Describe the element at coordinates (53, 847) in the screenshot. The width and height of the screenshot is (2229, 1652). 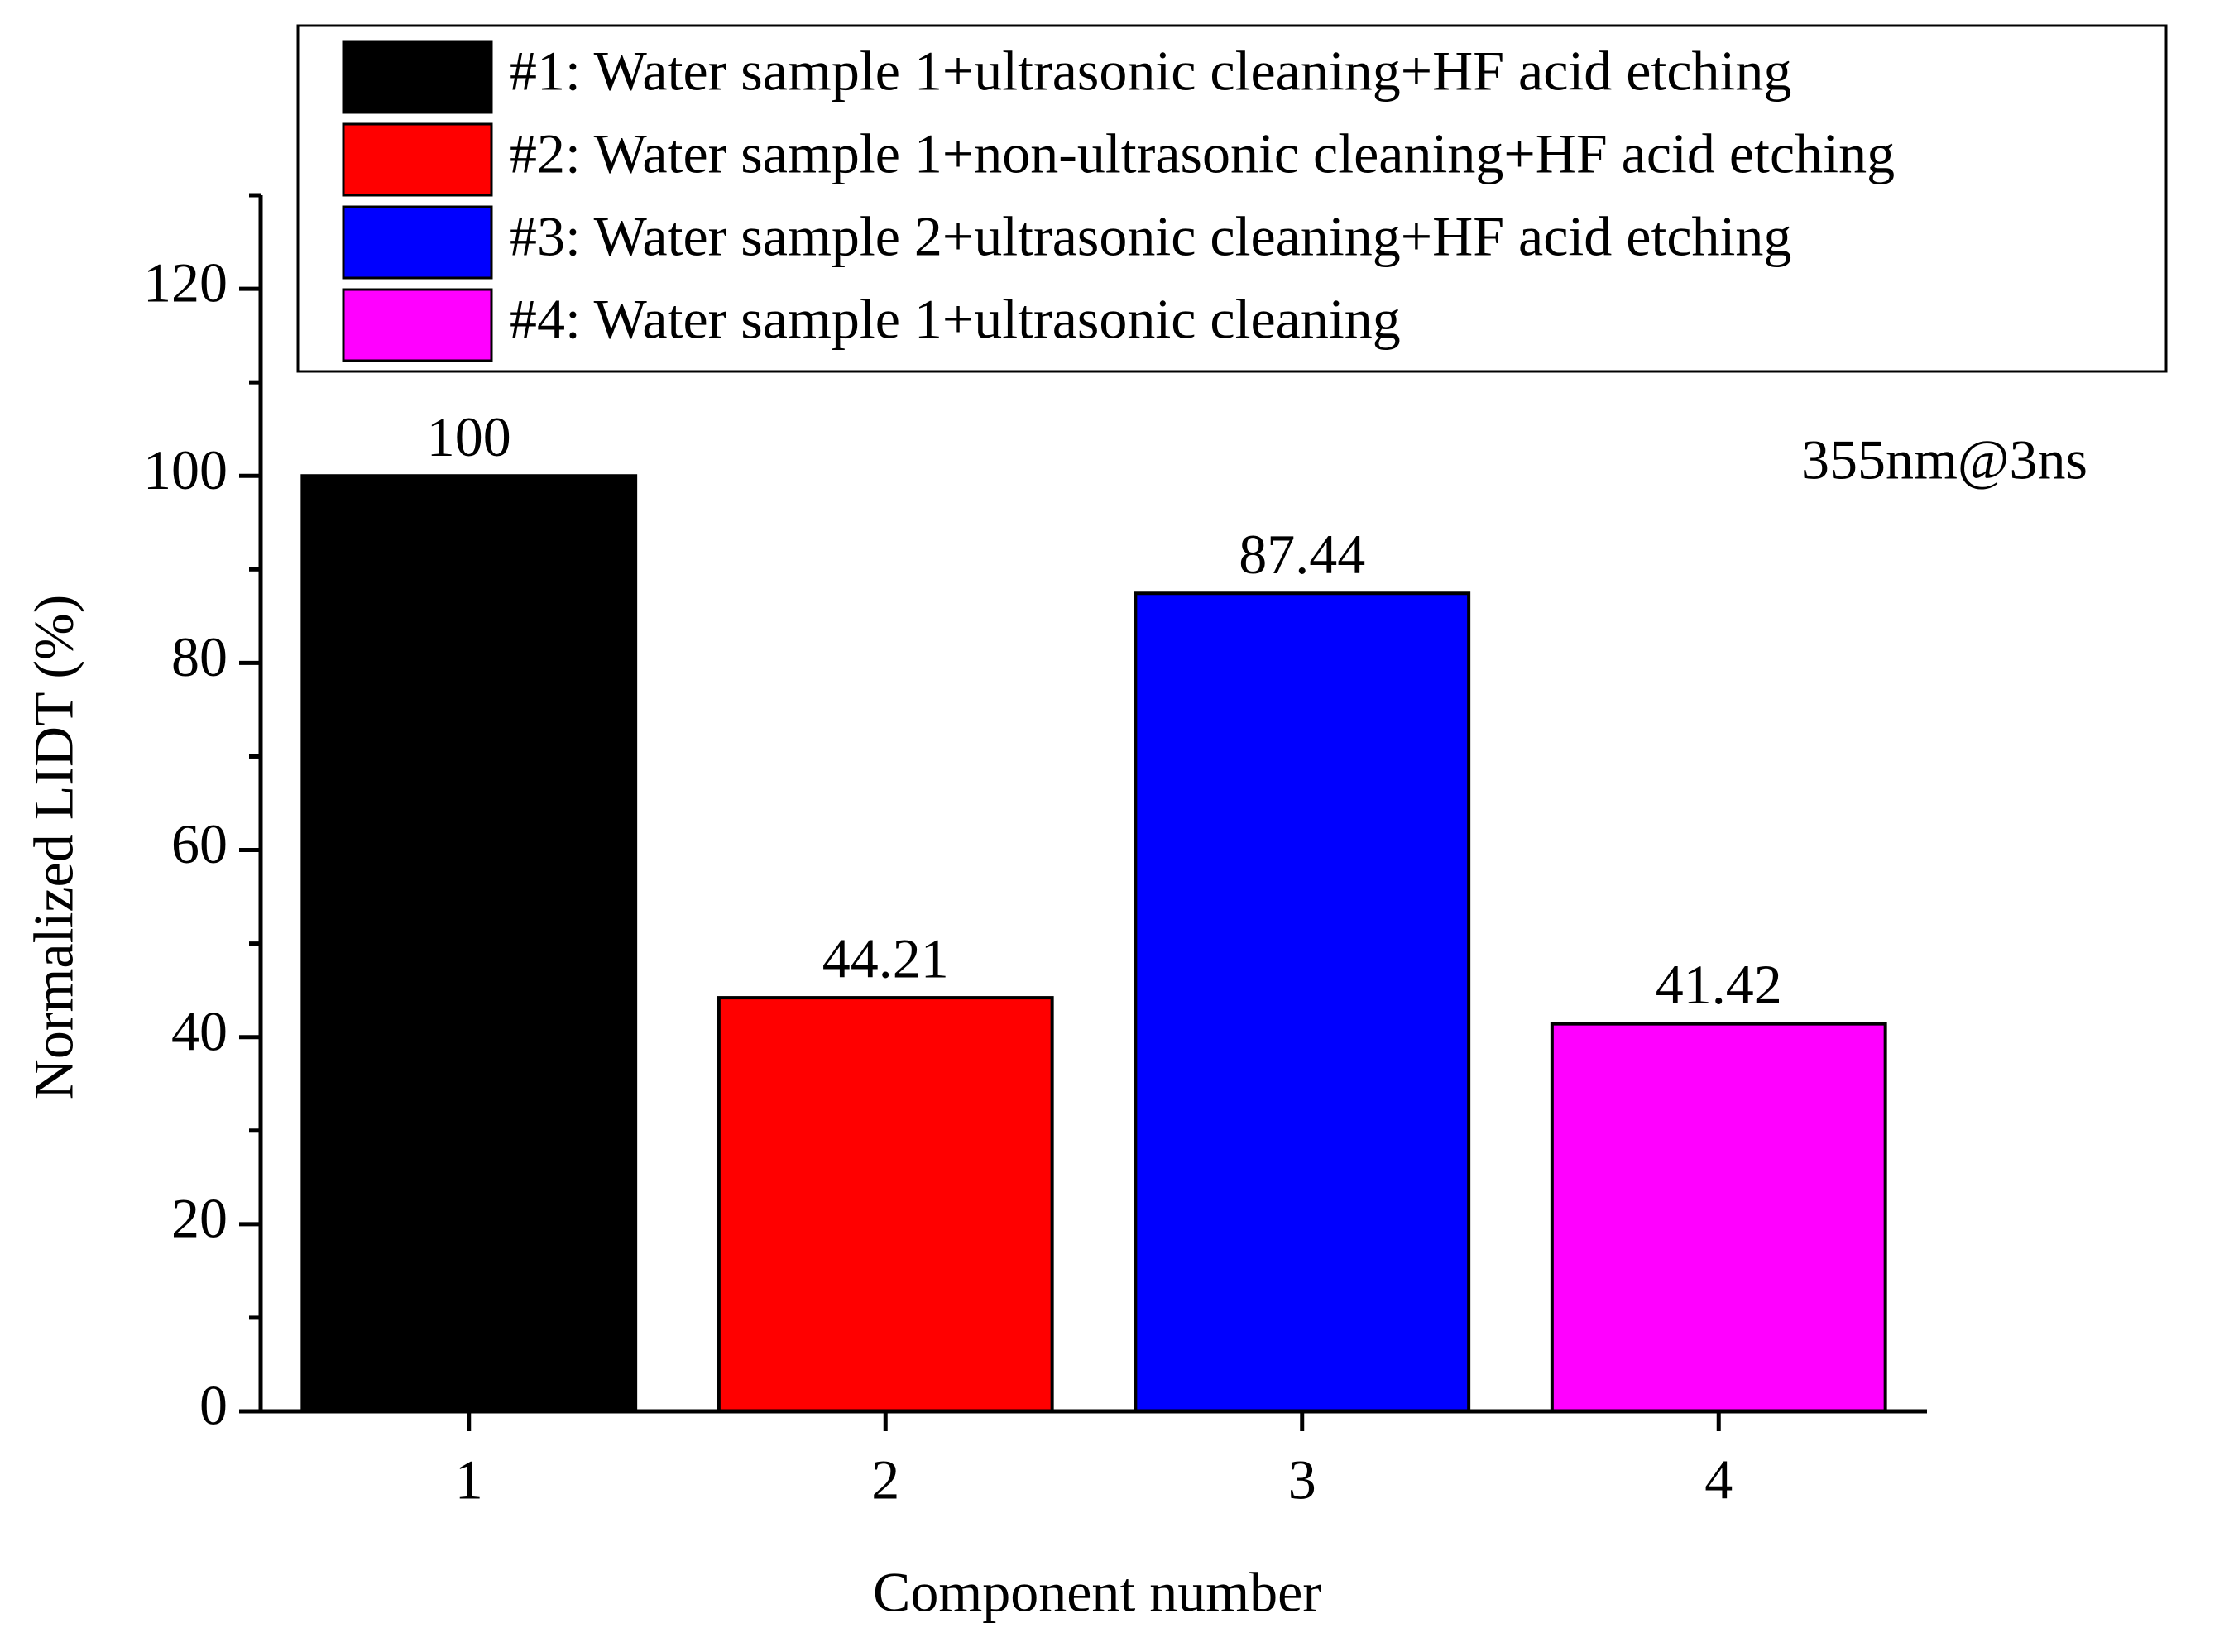
I see `y-axis-title: Normalized LIDT (%)` at that location.